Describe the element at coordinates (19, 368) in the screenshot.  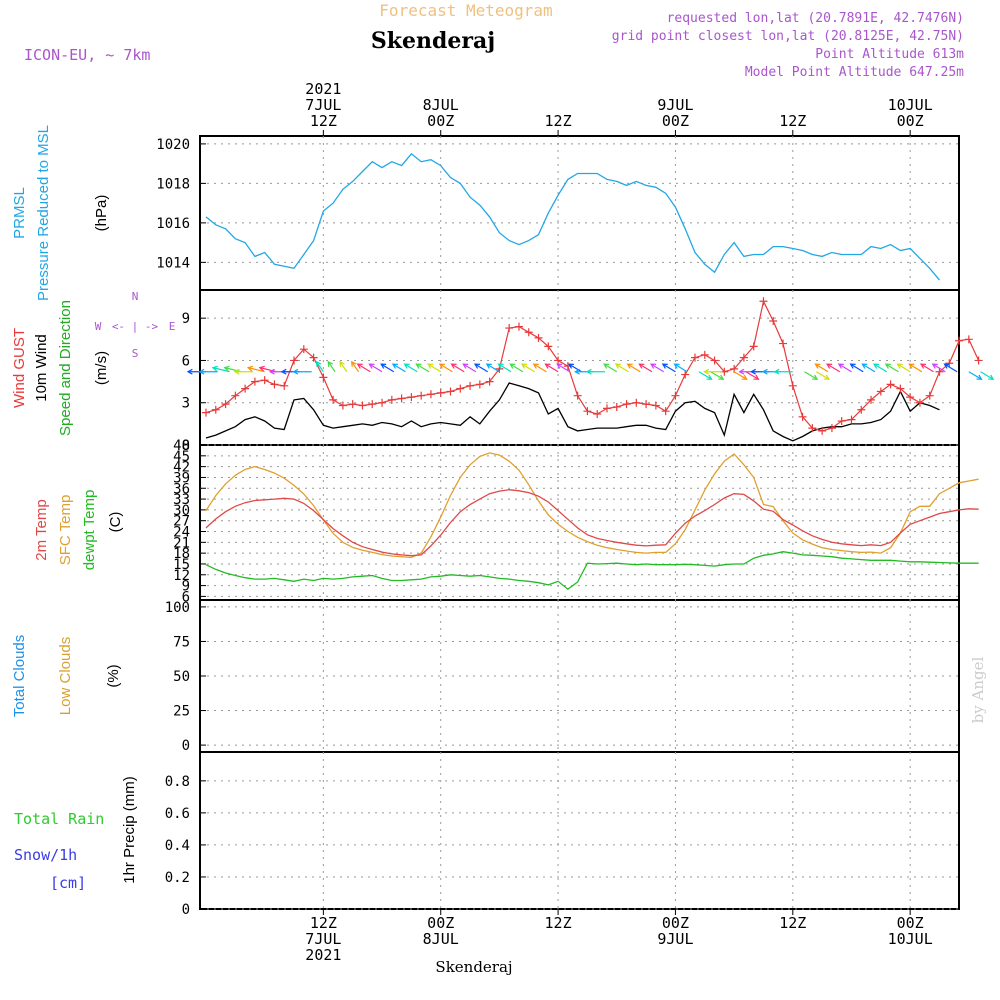
I see `wind-label-gust: Wind GUST` at that location.